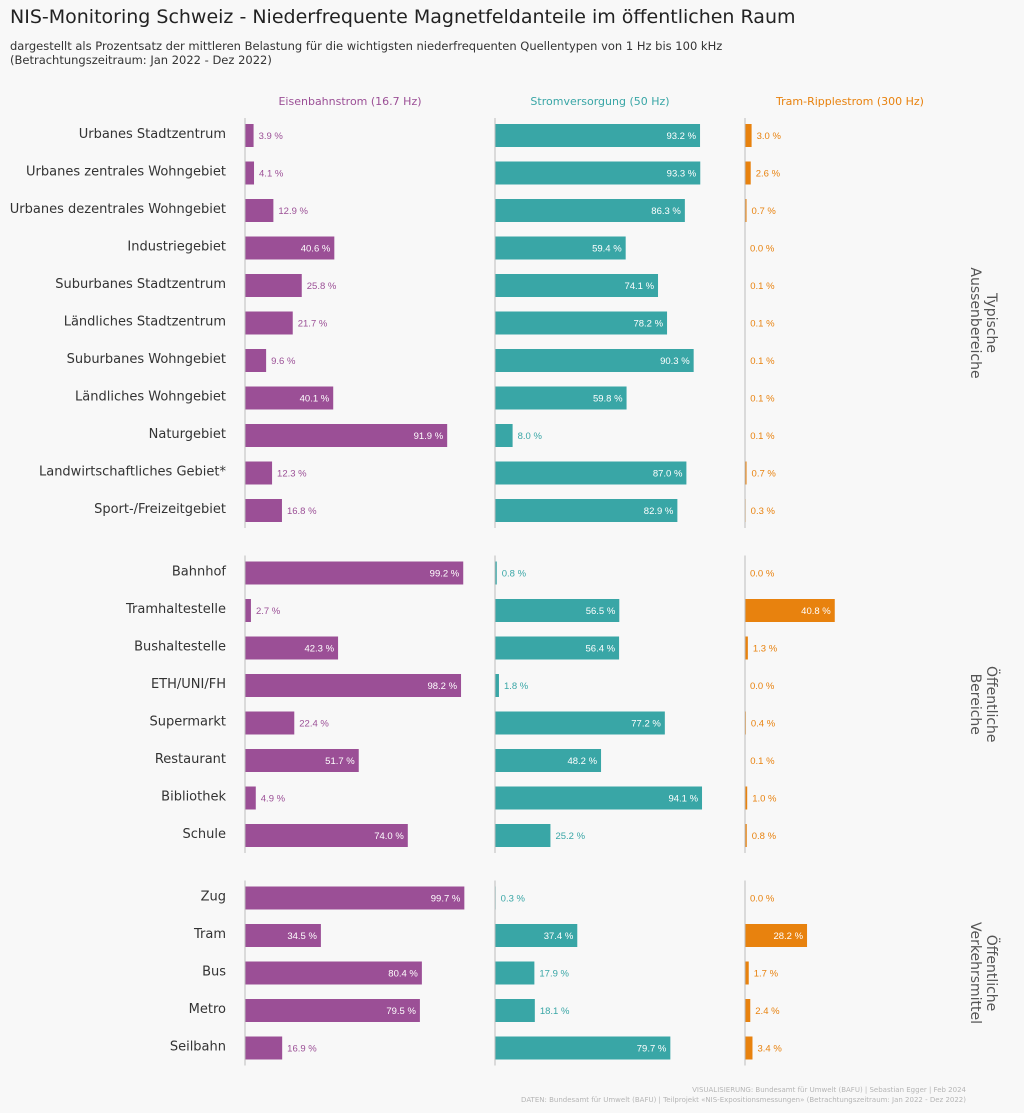  Describe the element at coordinates (991, 322) in the screenshot. I see `group-label-line: Typische` at that location.